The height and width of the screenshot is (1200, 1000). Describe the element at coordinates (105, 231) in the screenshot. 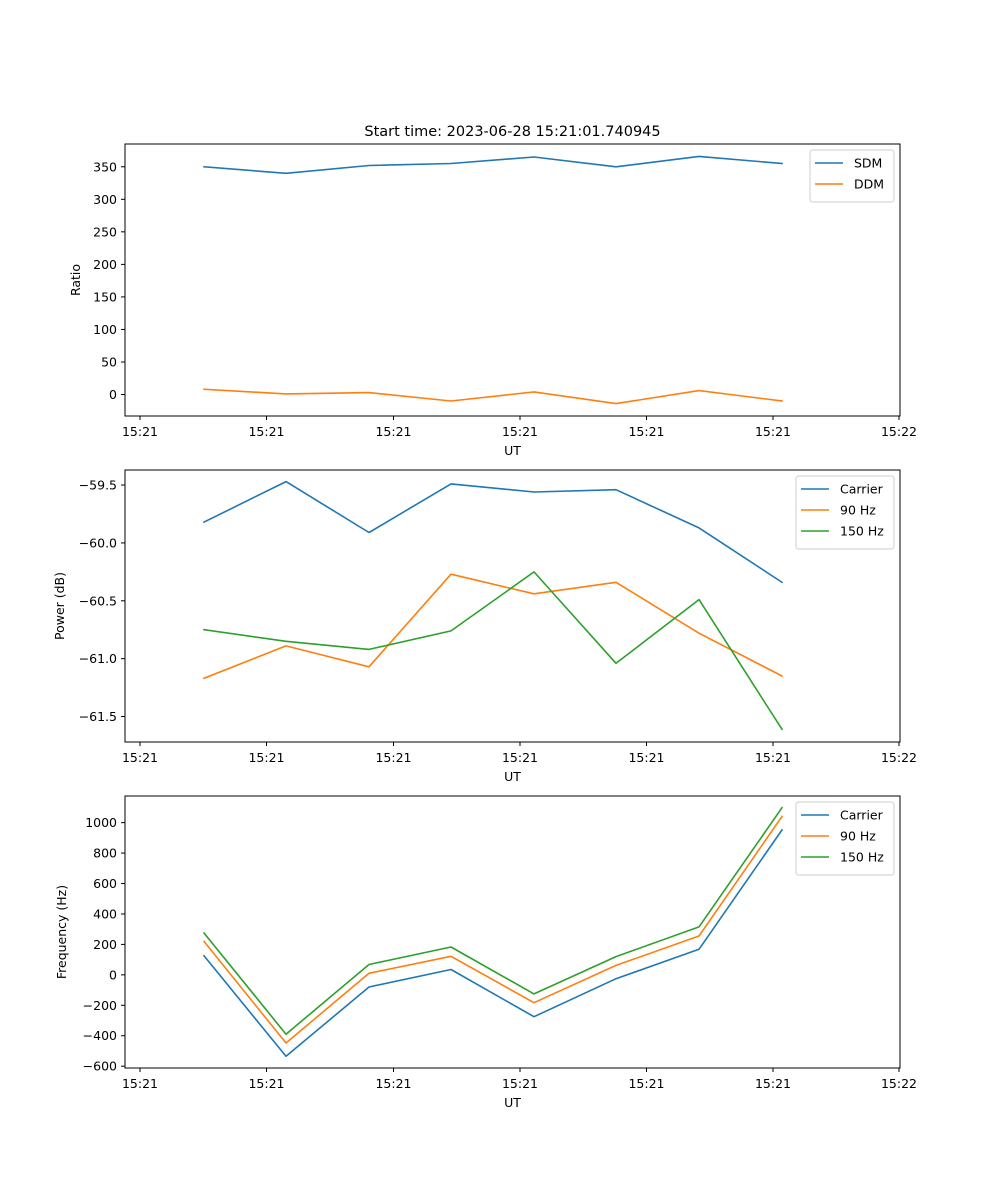

I see `y-tick-label: 250` at that location.